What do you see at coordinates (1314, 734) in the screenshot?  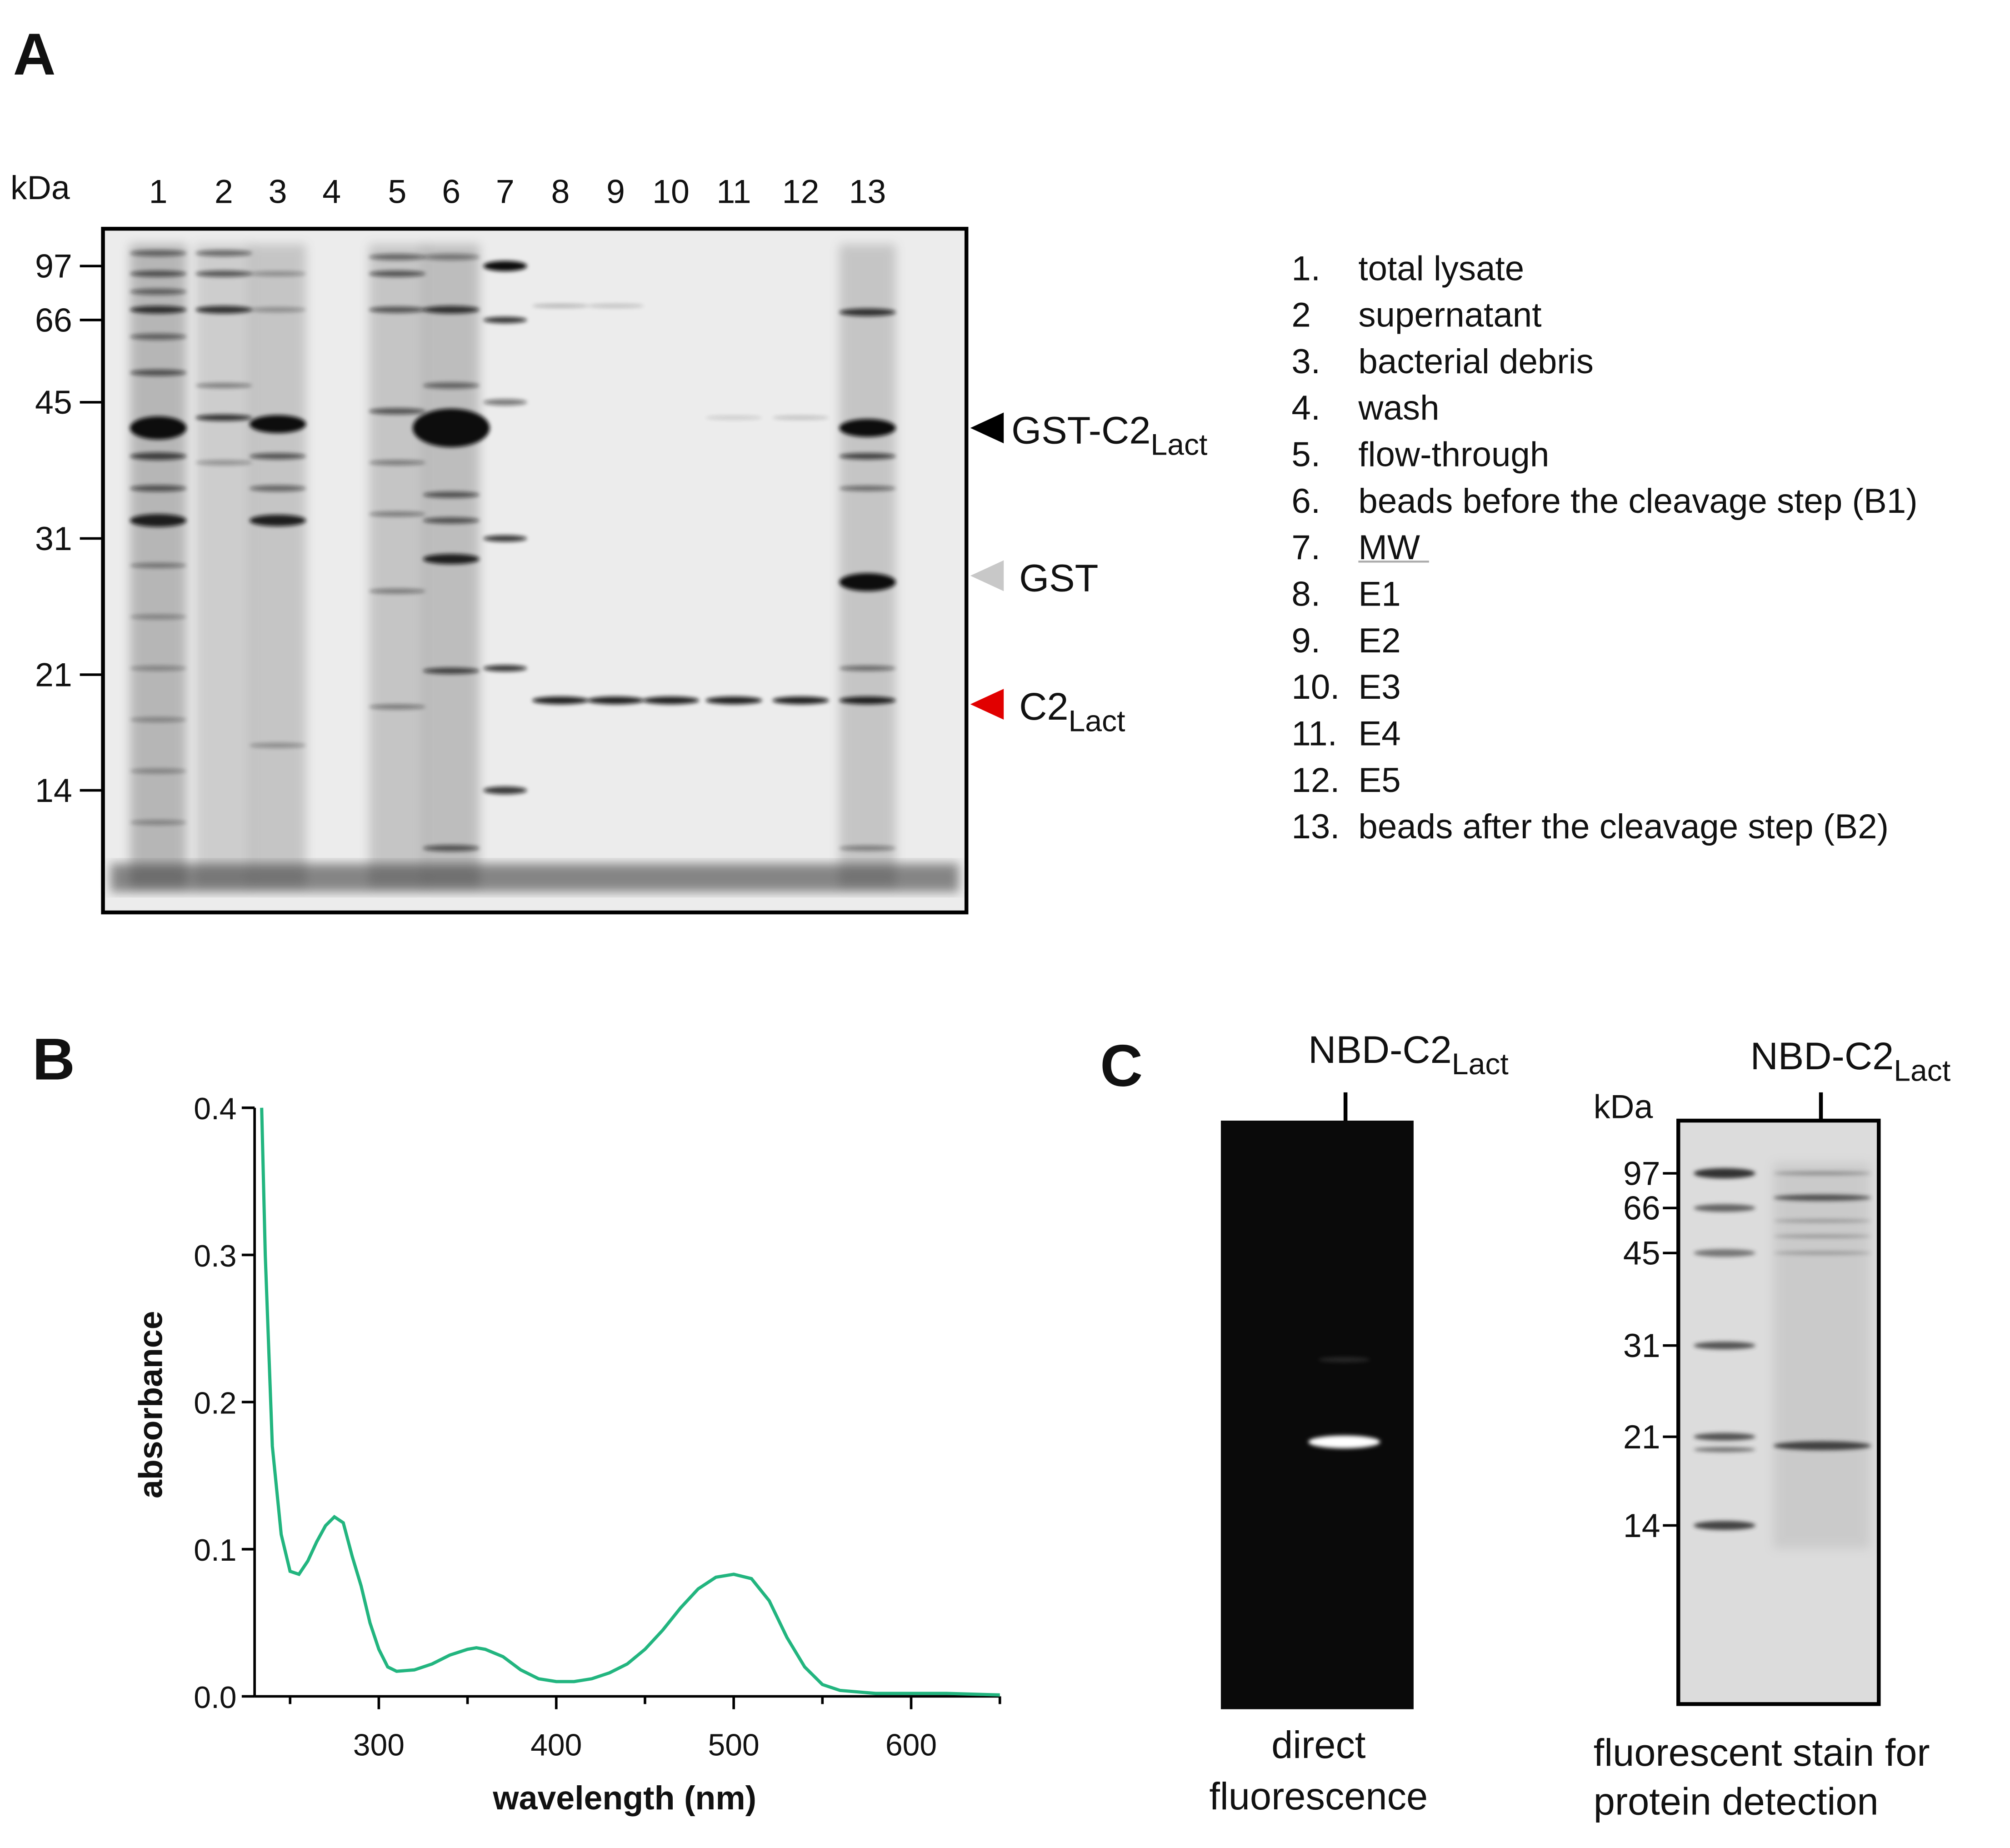 I see `legend-number: 11.` at bounding box center [1314, 734].